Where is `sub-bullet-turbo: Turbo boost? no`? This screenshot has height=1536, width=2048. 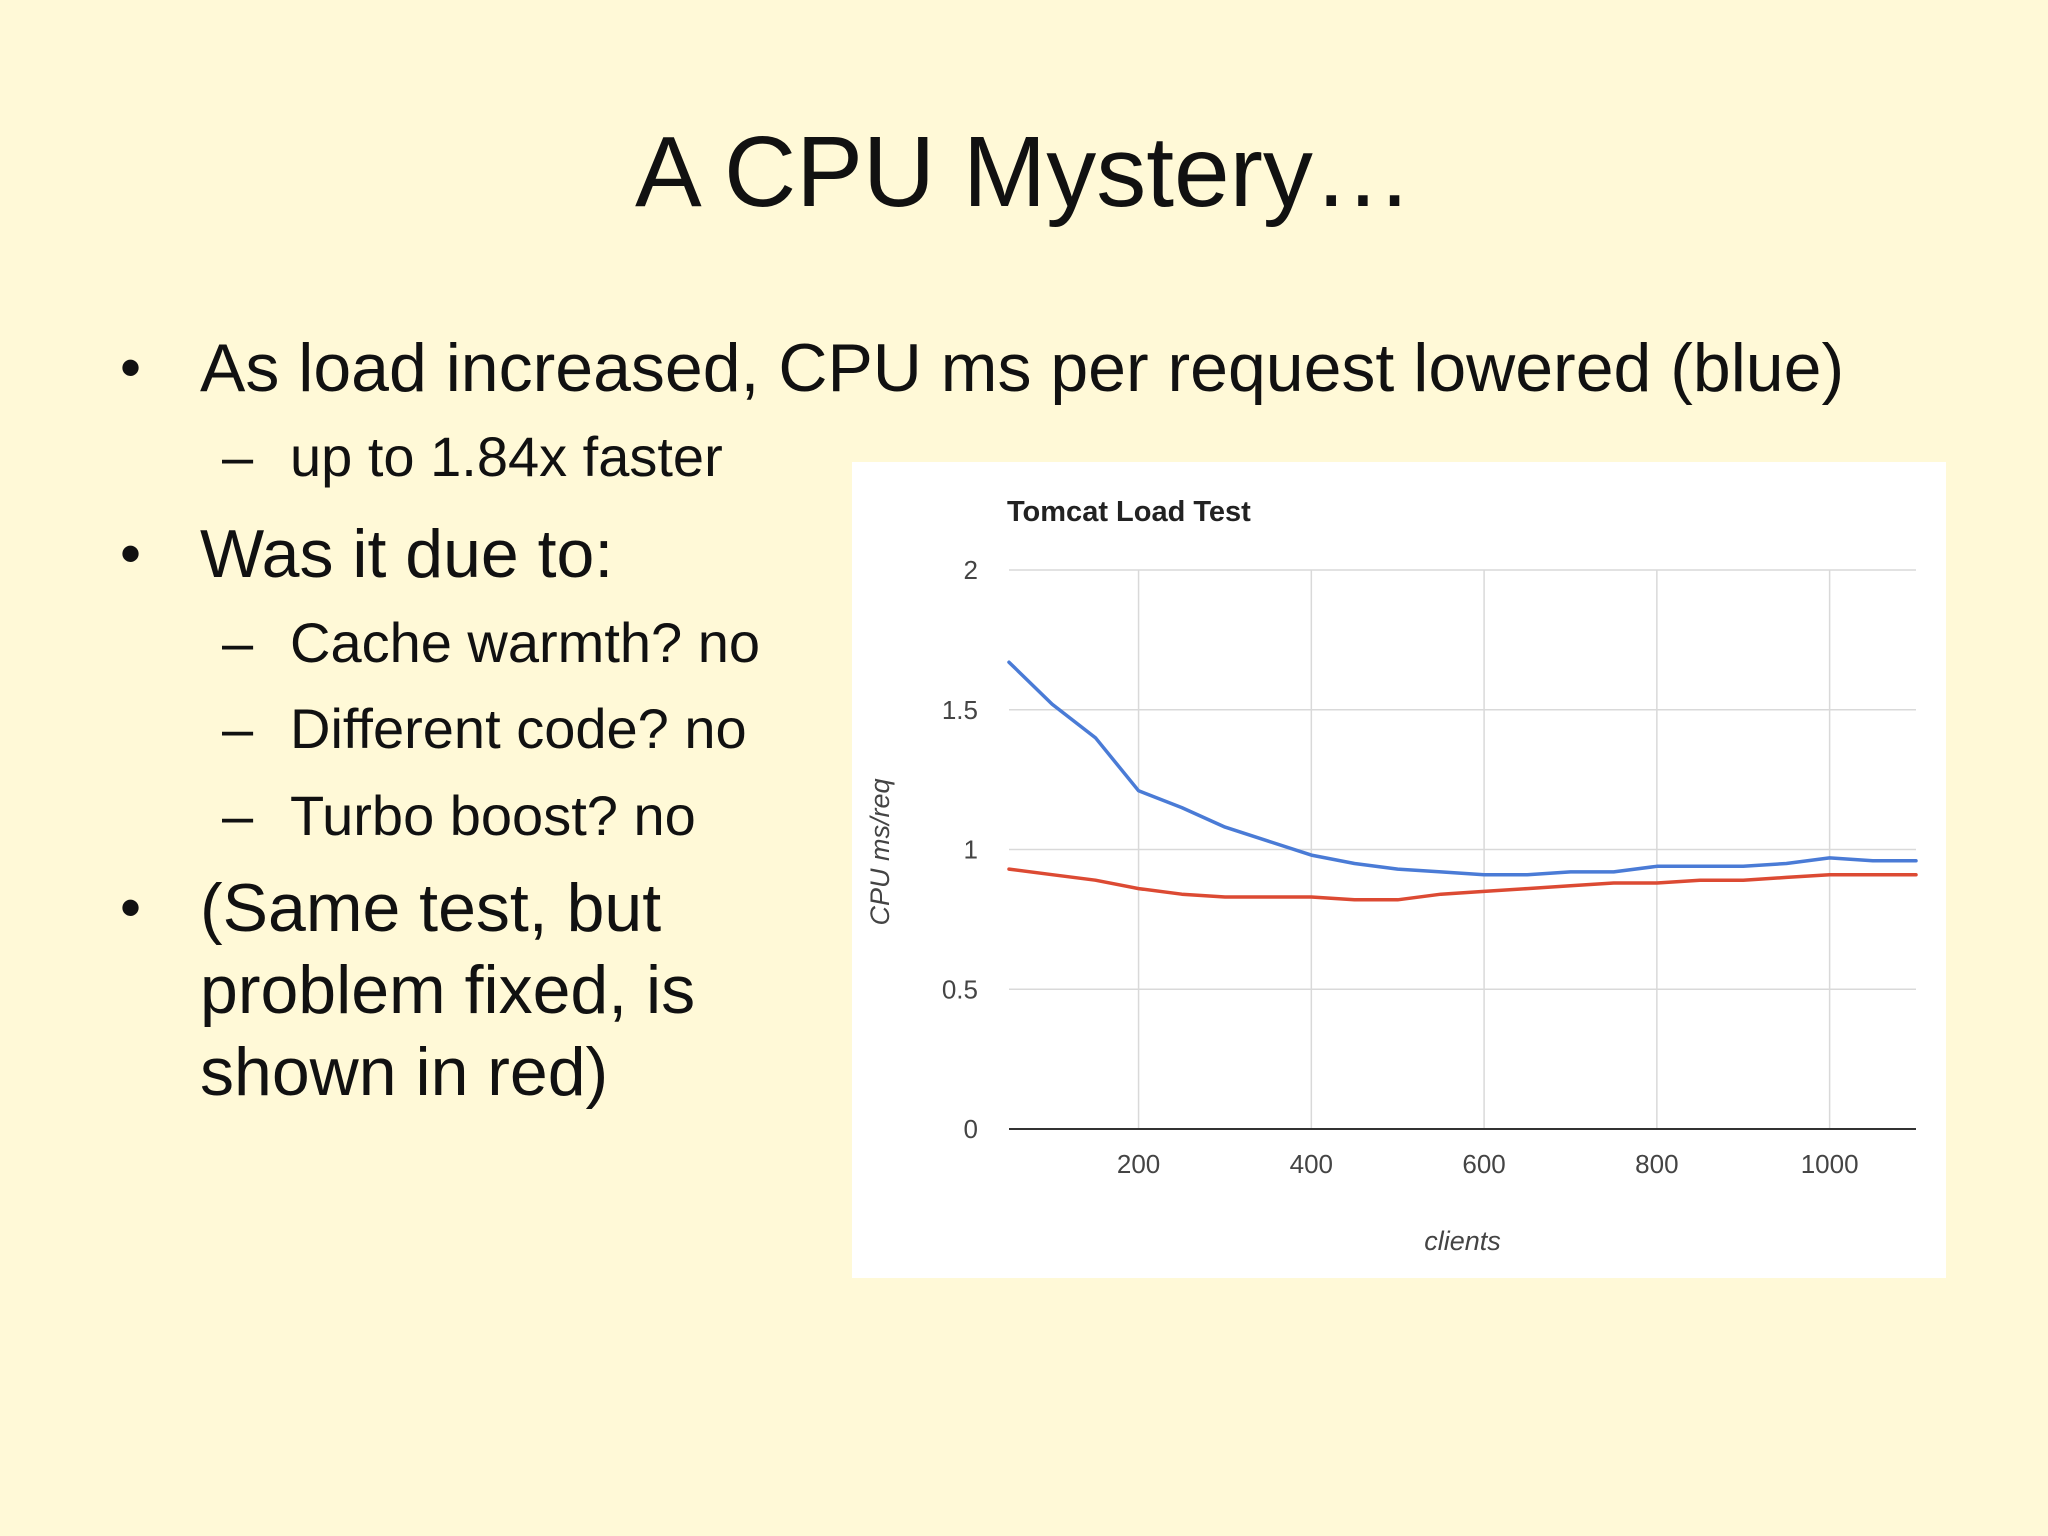
sub-bullet-turbo: Turbo boost? no is located at coordinates (493, 815).